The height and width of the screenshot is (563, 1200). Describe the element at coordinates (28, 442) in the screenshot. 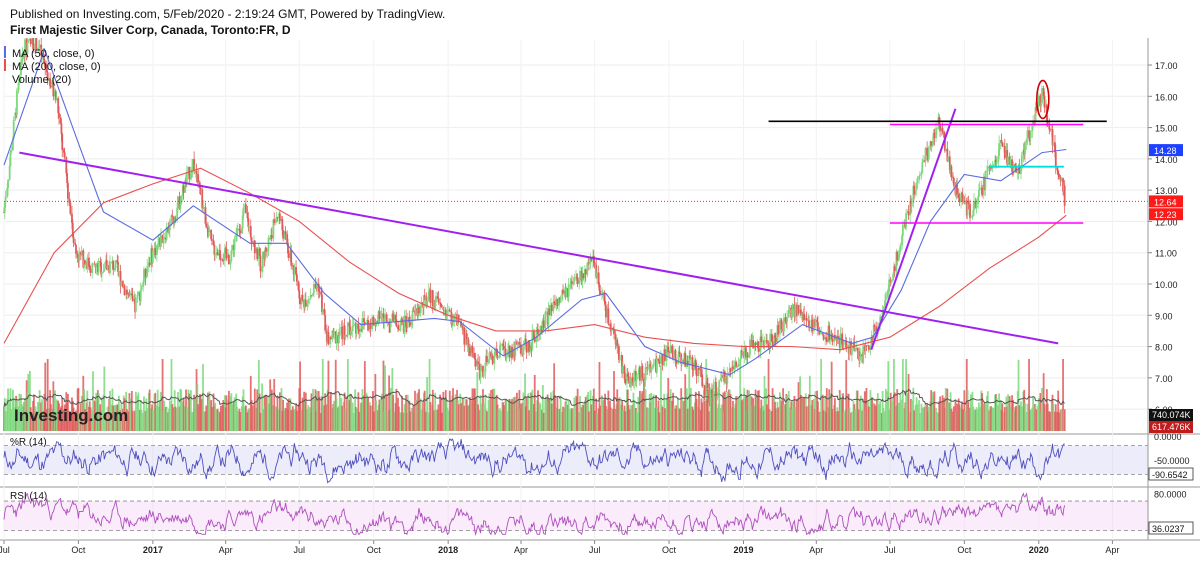

I see `oscillator-title: %R (14)` at that location.